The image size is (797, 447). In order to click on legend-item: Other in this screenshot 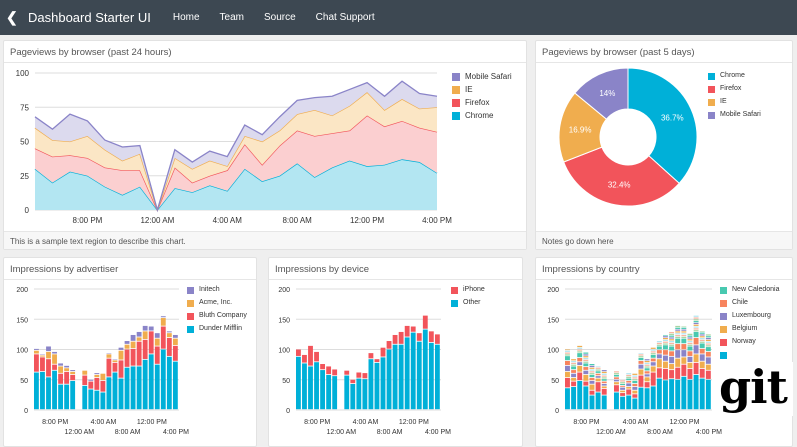, I will do `click(468, 303)`.